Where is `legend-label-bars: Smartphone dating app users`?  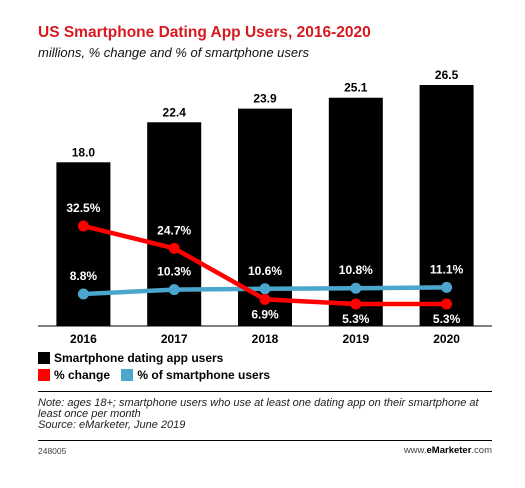 legend-label-bars: Smartphone dating app users is located at coordinates (139, 358).